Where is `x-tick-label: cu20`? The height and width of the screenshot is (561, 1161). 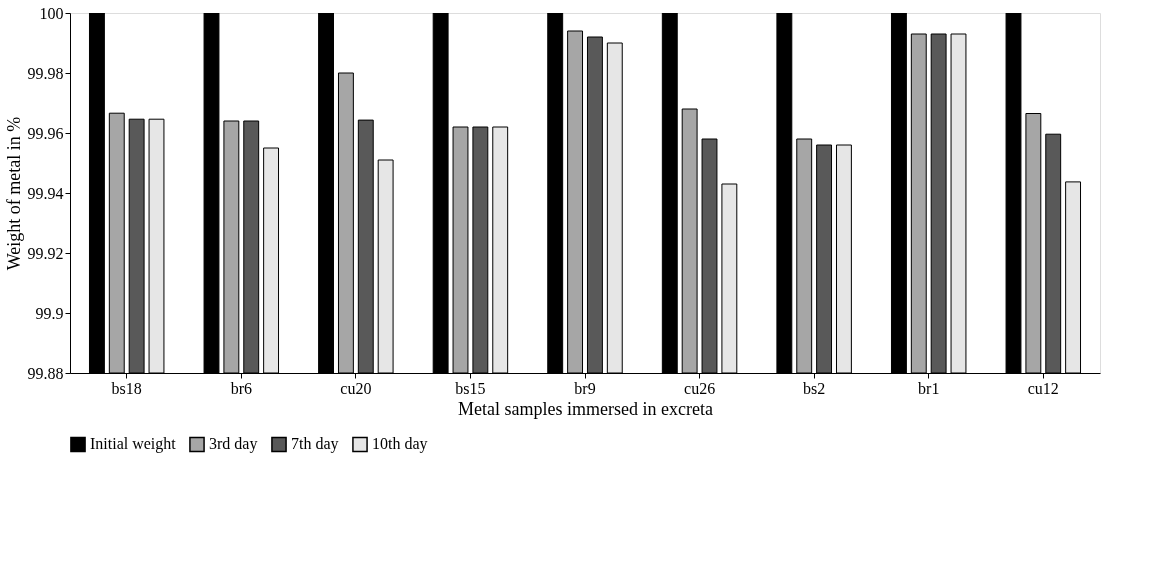 x-tick-label: cu20 is located at coordinates (356, 388).